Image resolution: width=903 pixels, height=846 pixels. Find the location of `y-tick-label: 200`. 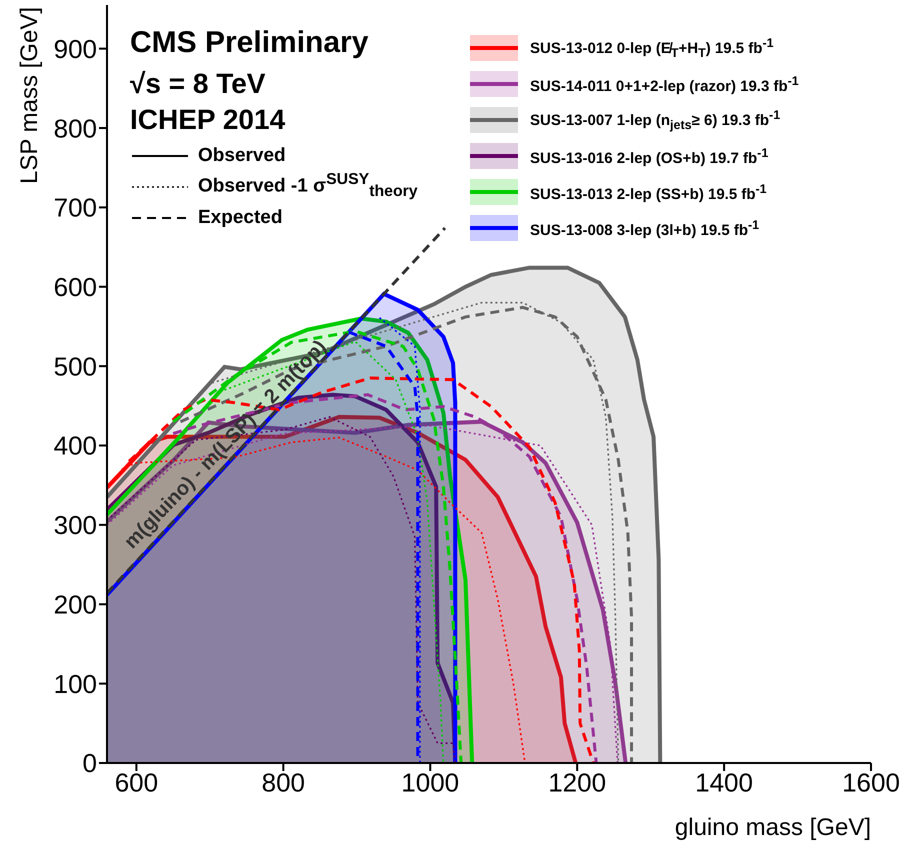

y-tick-label: 200 is located at coordinates (75, 604).